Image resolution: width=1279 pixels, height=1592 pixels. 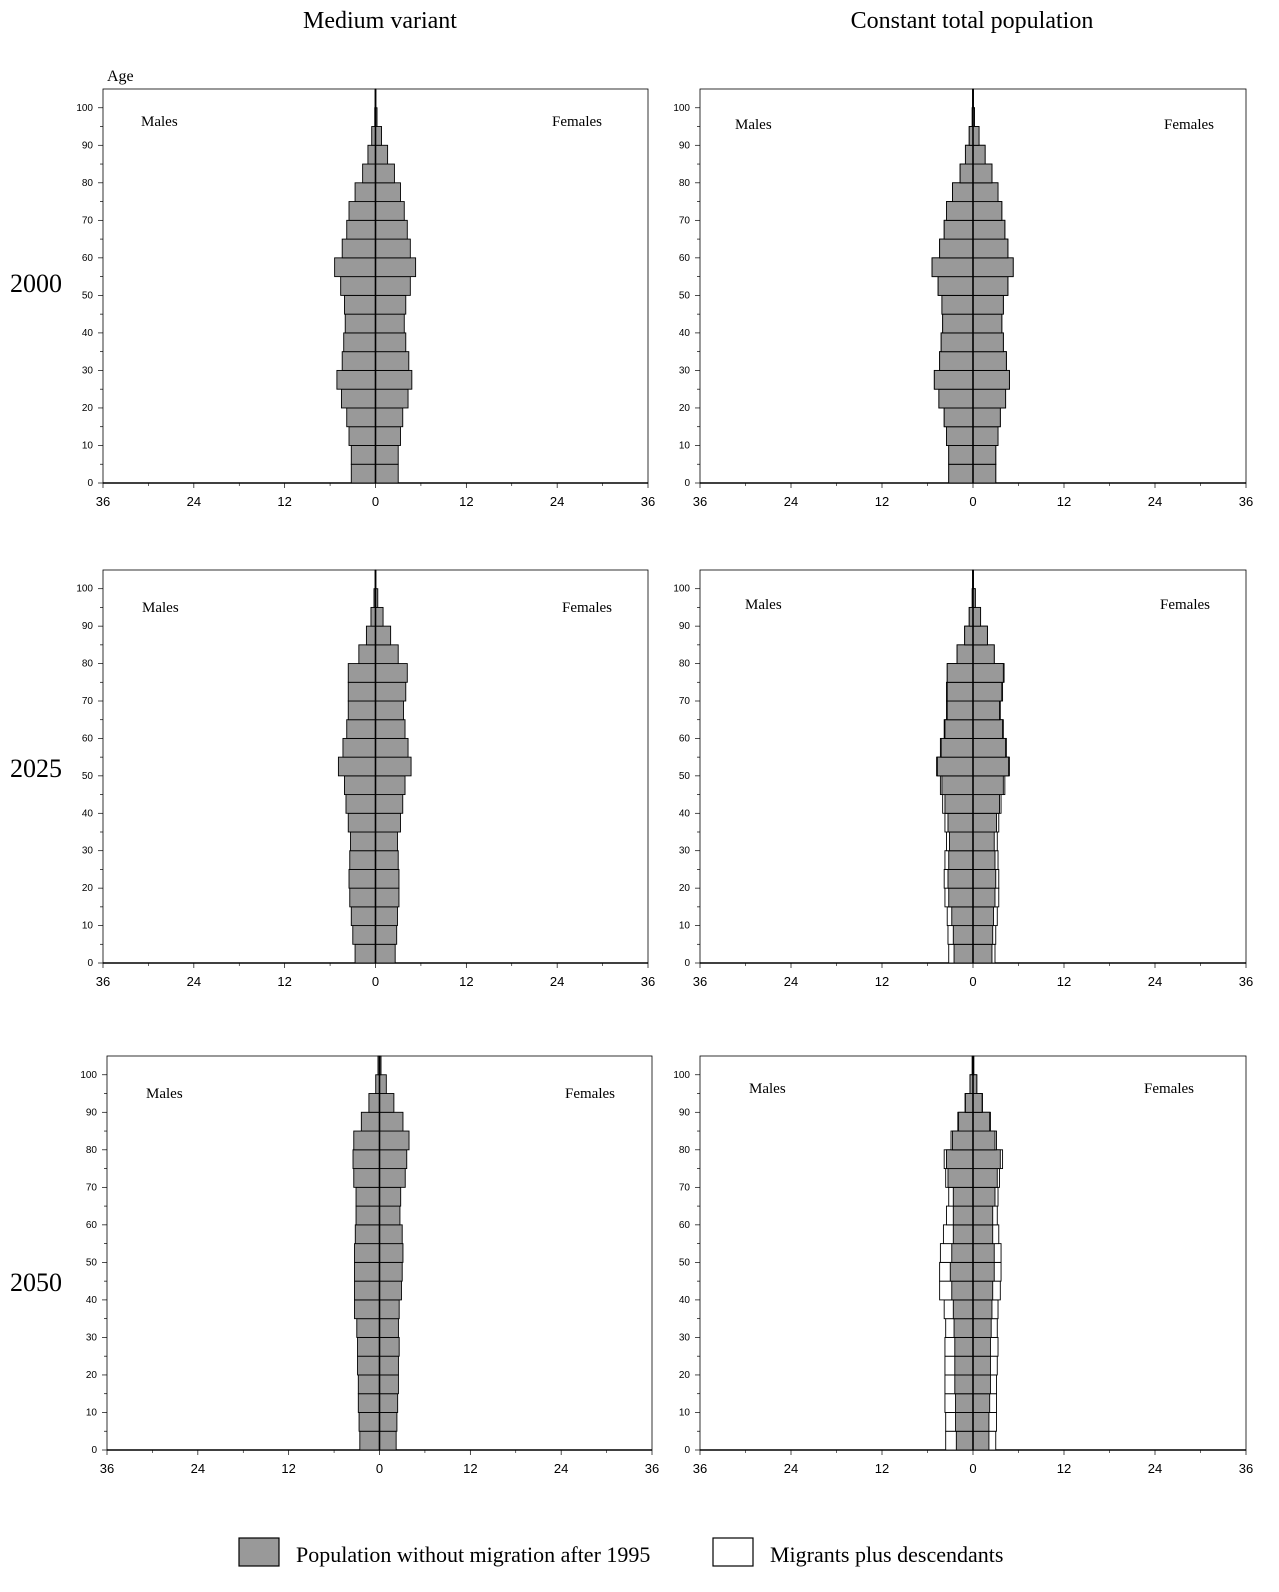 What do you see at coordinates (379, 1468) in the screenshot?
I see `x-tick-label: 0` at bounding box center [379, 1468].